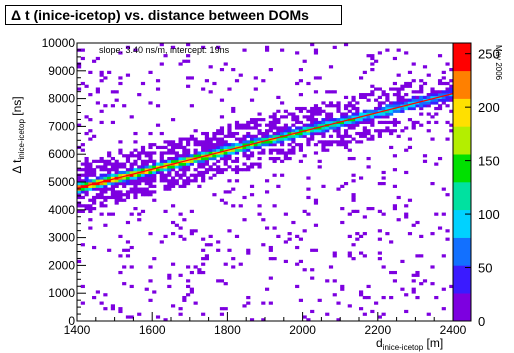  I want to click on y-axis-label: Δ tinice-icetop [ns], so click(18, 134).